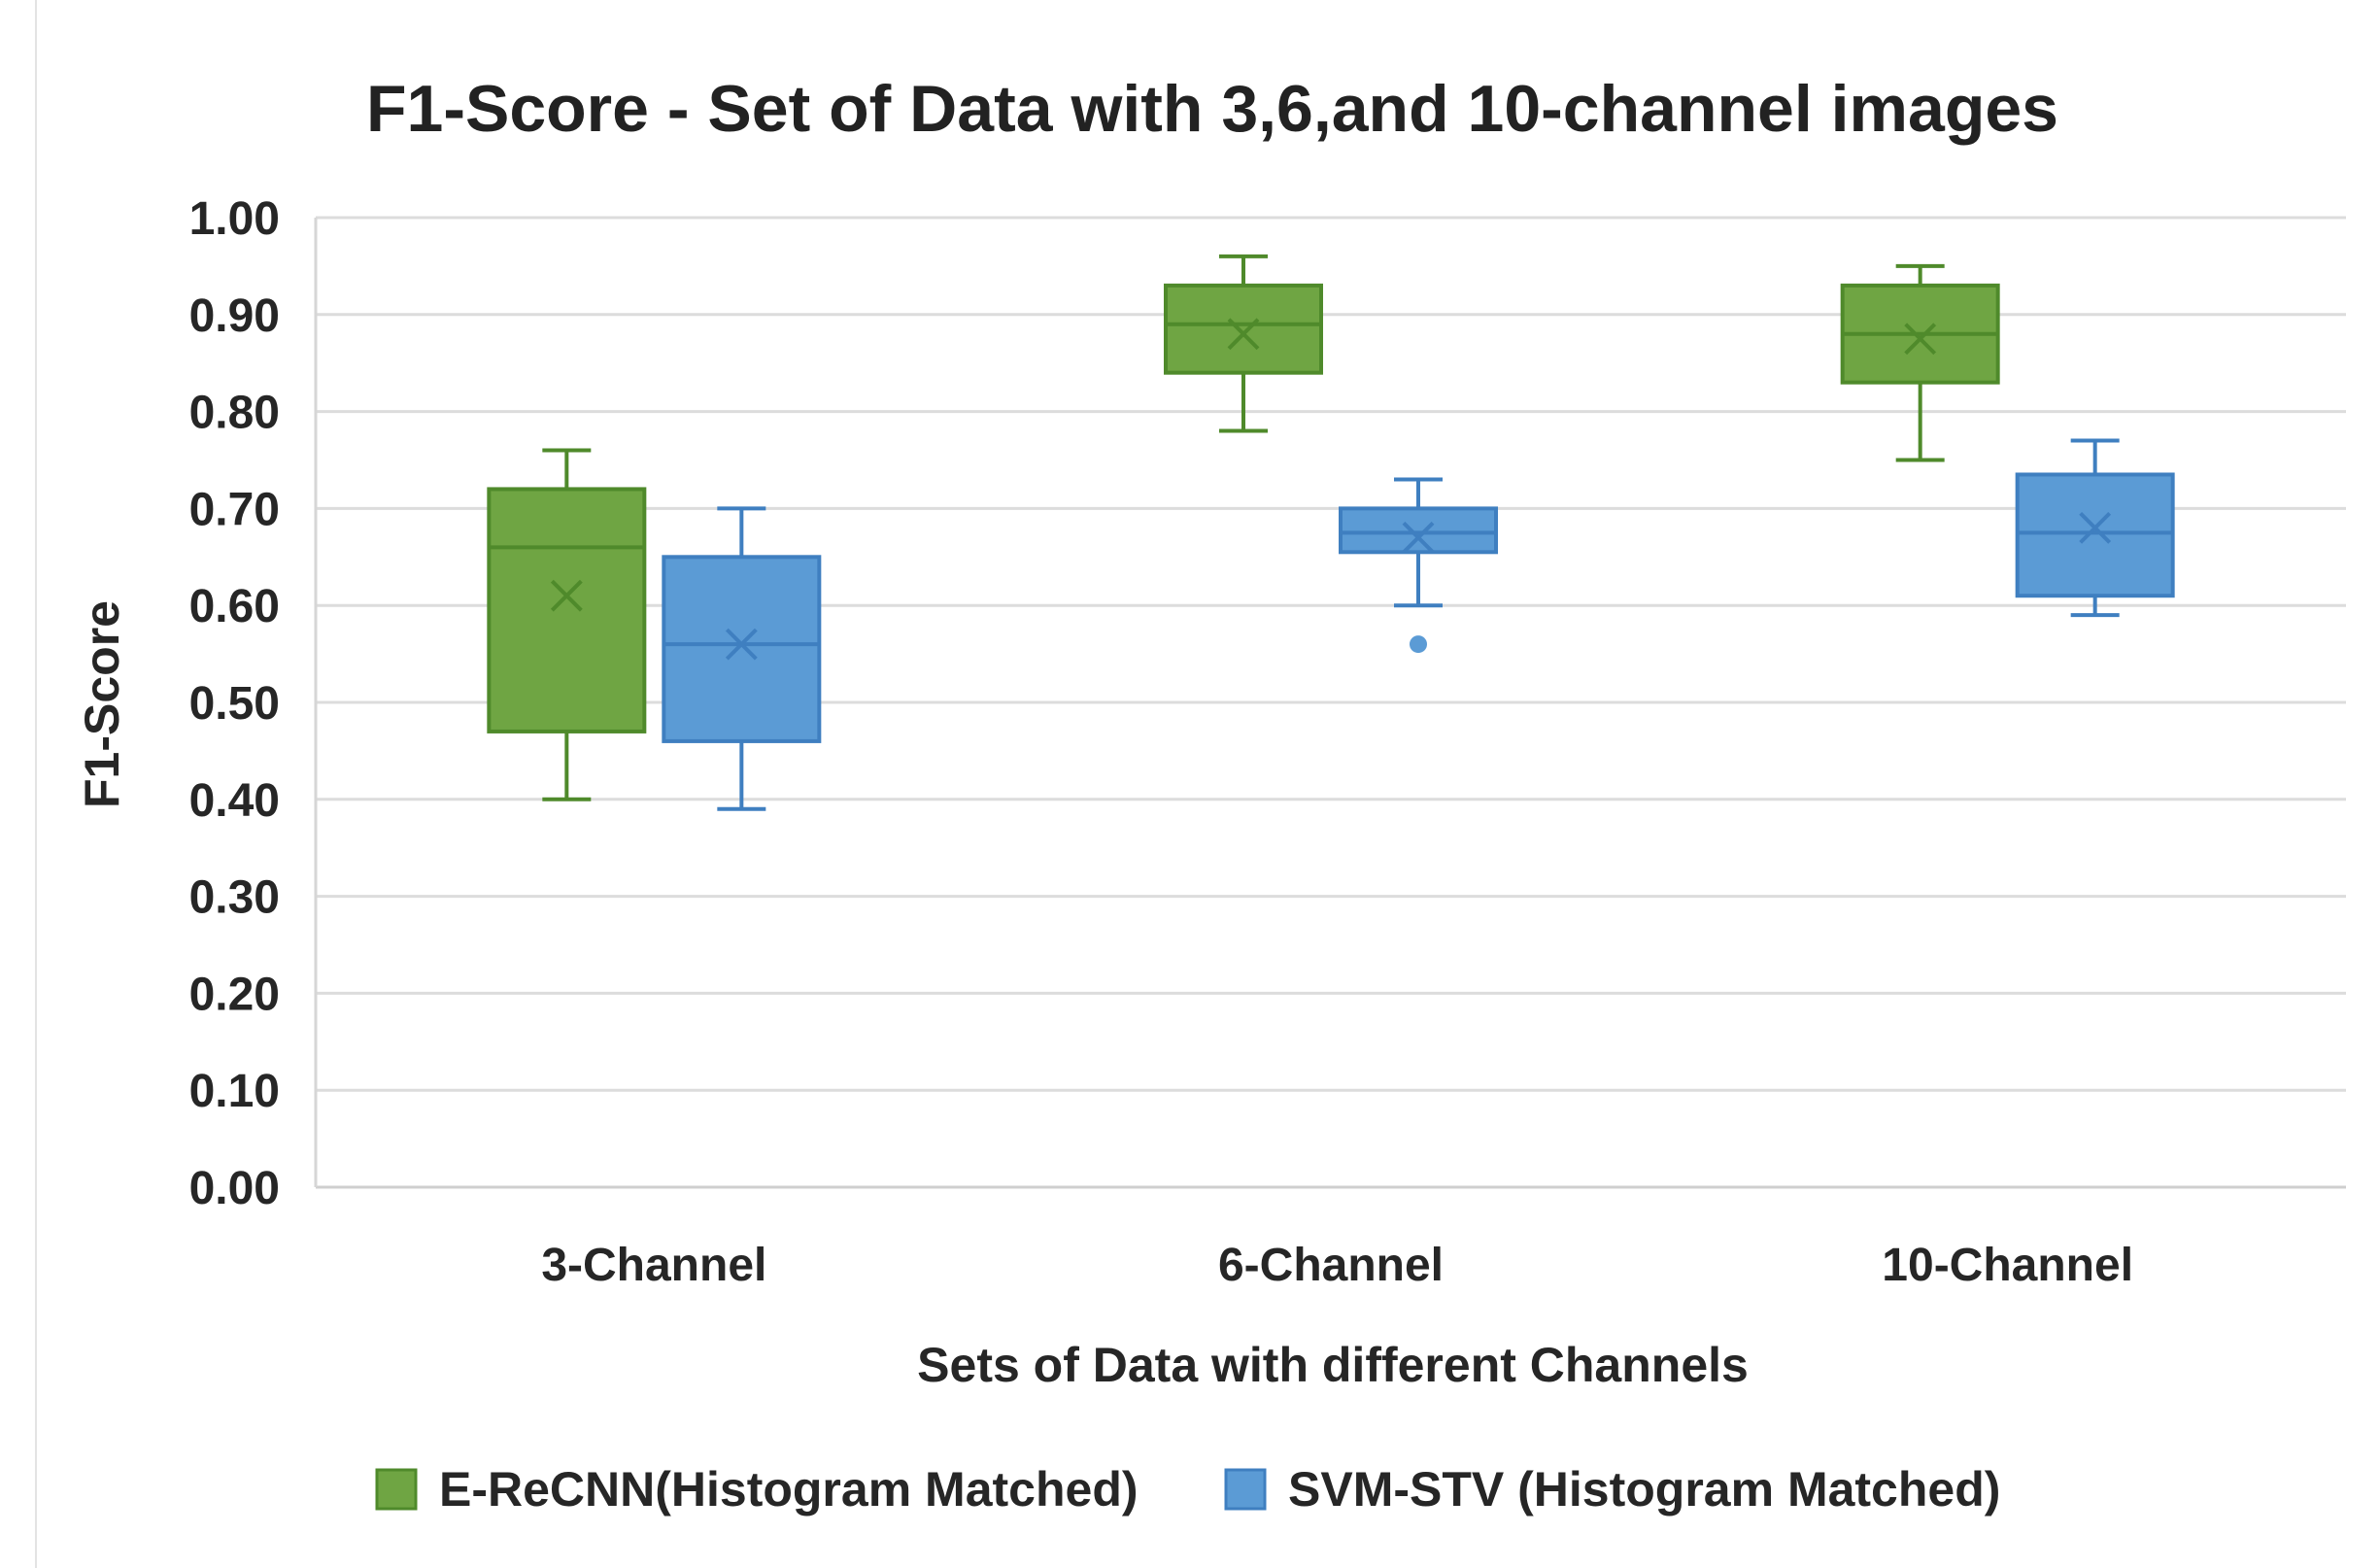  What do you see at coordinates (1333, 1365) in the screenshot?
I see `x-axis-label: Sets of Data with different Channels` at bounding box center [1333, 1365].